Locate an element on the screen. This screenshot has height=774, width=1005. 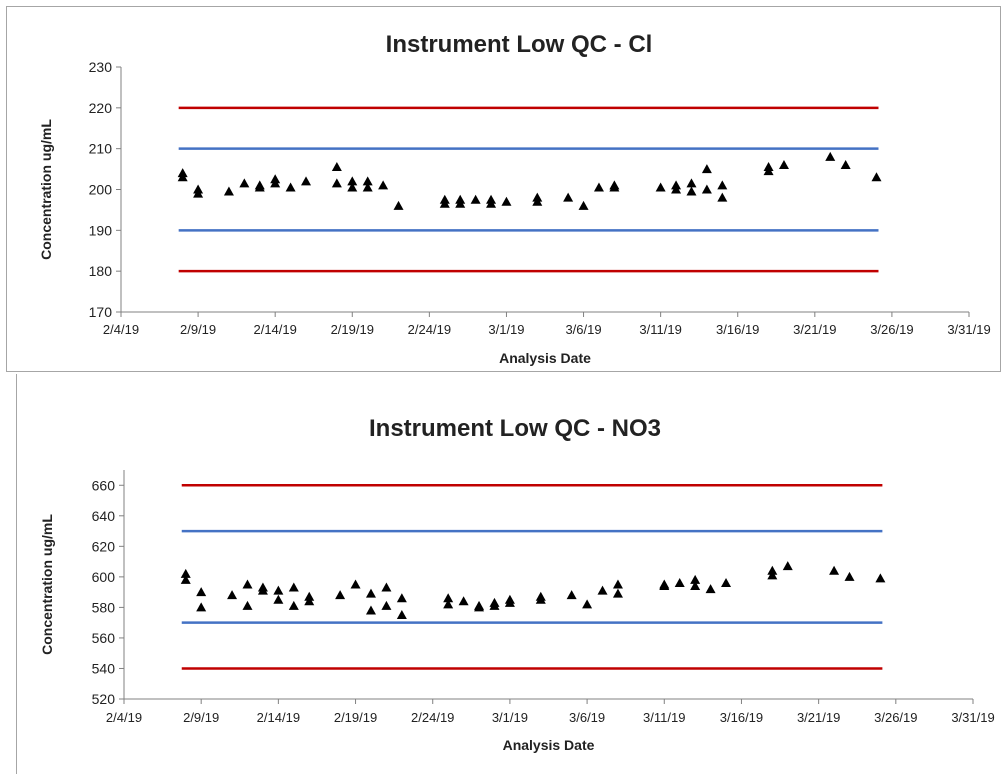
y-tick-label: 170 is located at coordinates (101, 312).